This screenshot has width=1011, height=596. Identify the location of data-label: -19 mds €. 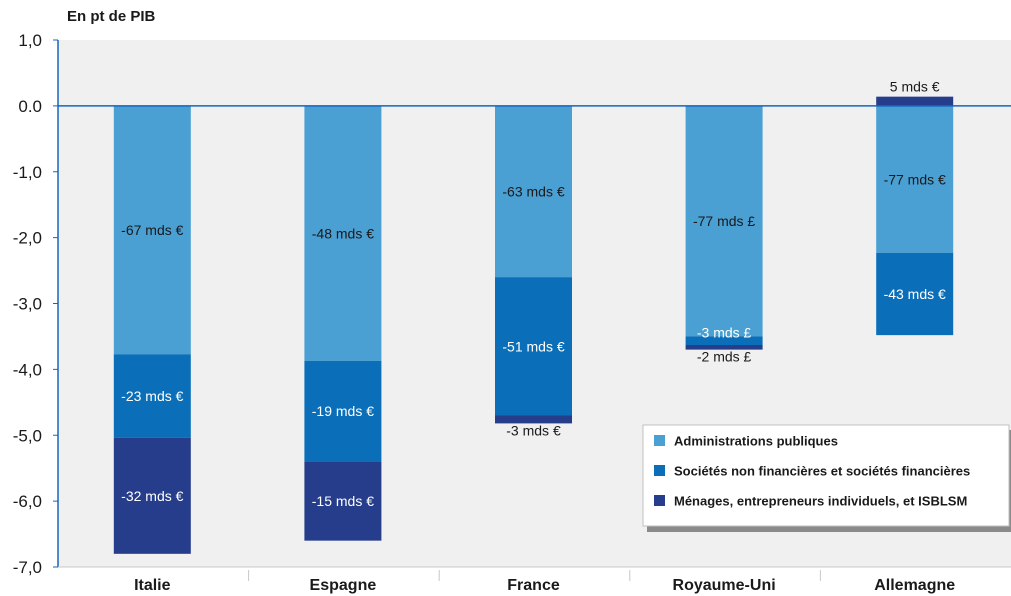
(343, 411).